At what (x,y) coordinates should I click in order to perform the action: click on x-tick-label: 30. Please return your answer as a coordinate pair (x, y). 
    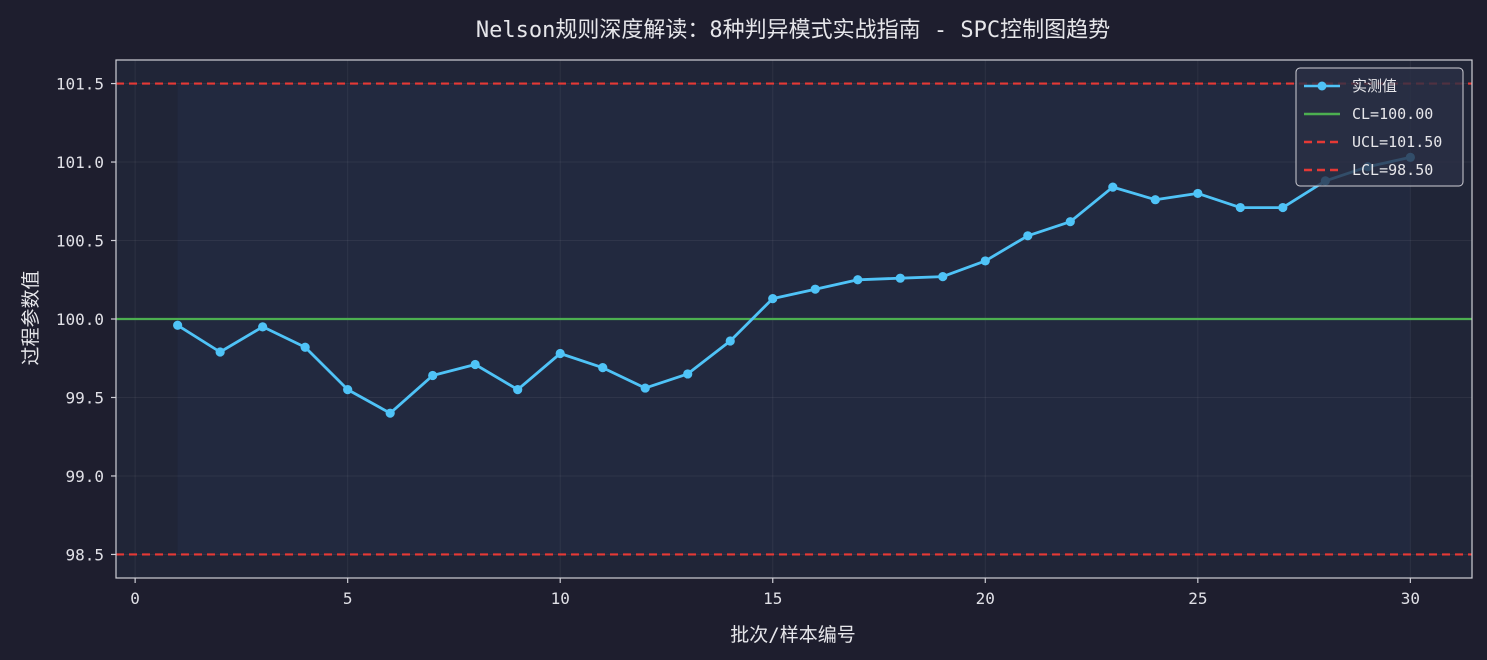
    Looking at the image, I should click on (1410, 598).